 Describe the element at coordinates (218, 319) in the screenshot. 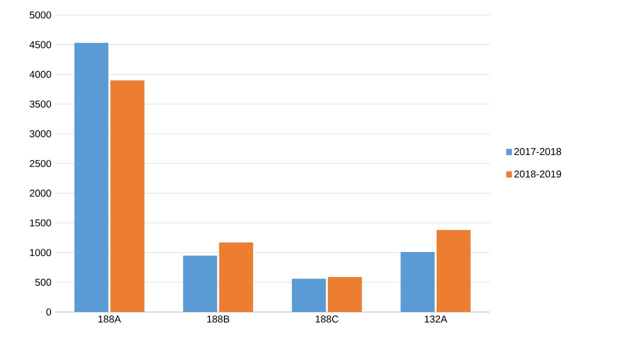

I see `x-tick-label: 188B` at that location.